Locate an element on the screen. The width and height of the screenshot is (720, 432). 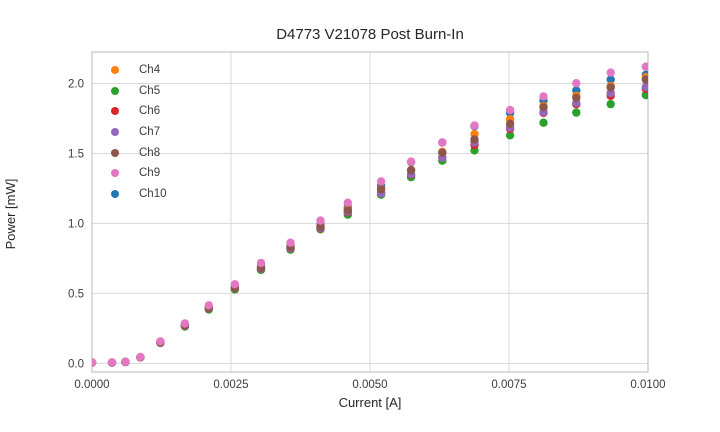
legend-label: Ch10 is located at coordinates (153, 193).